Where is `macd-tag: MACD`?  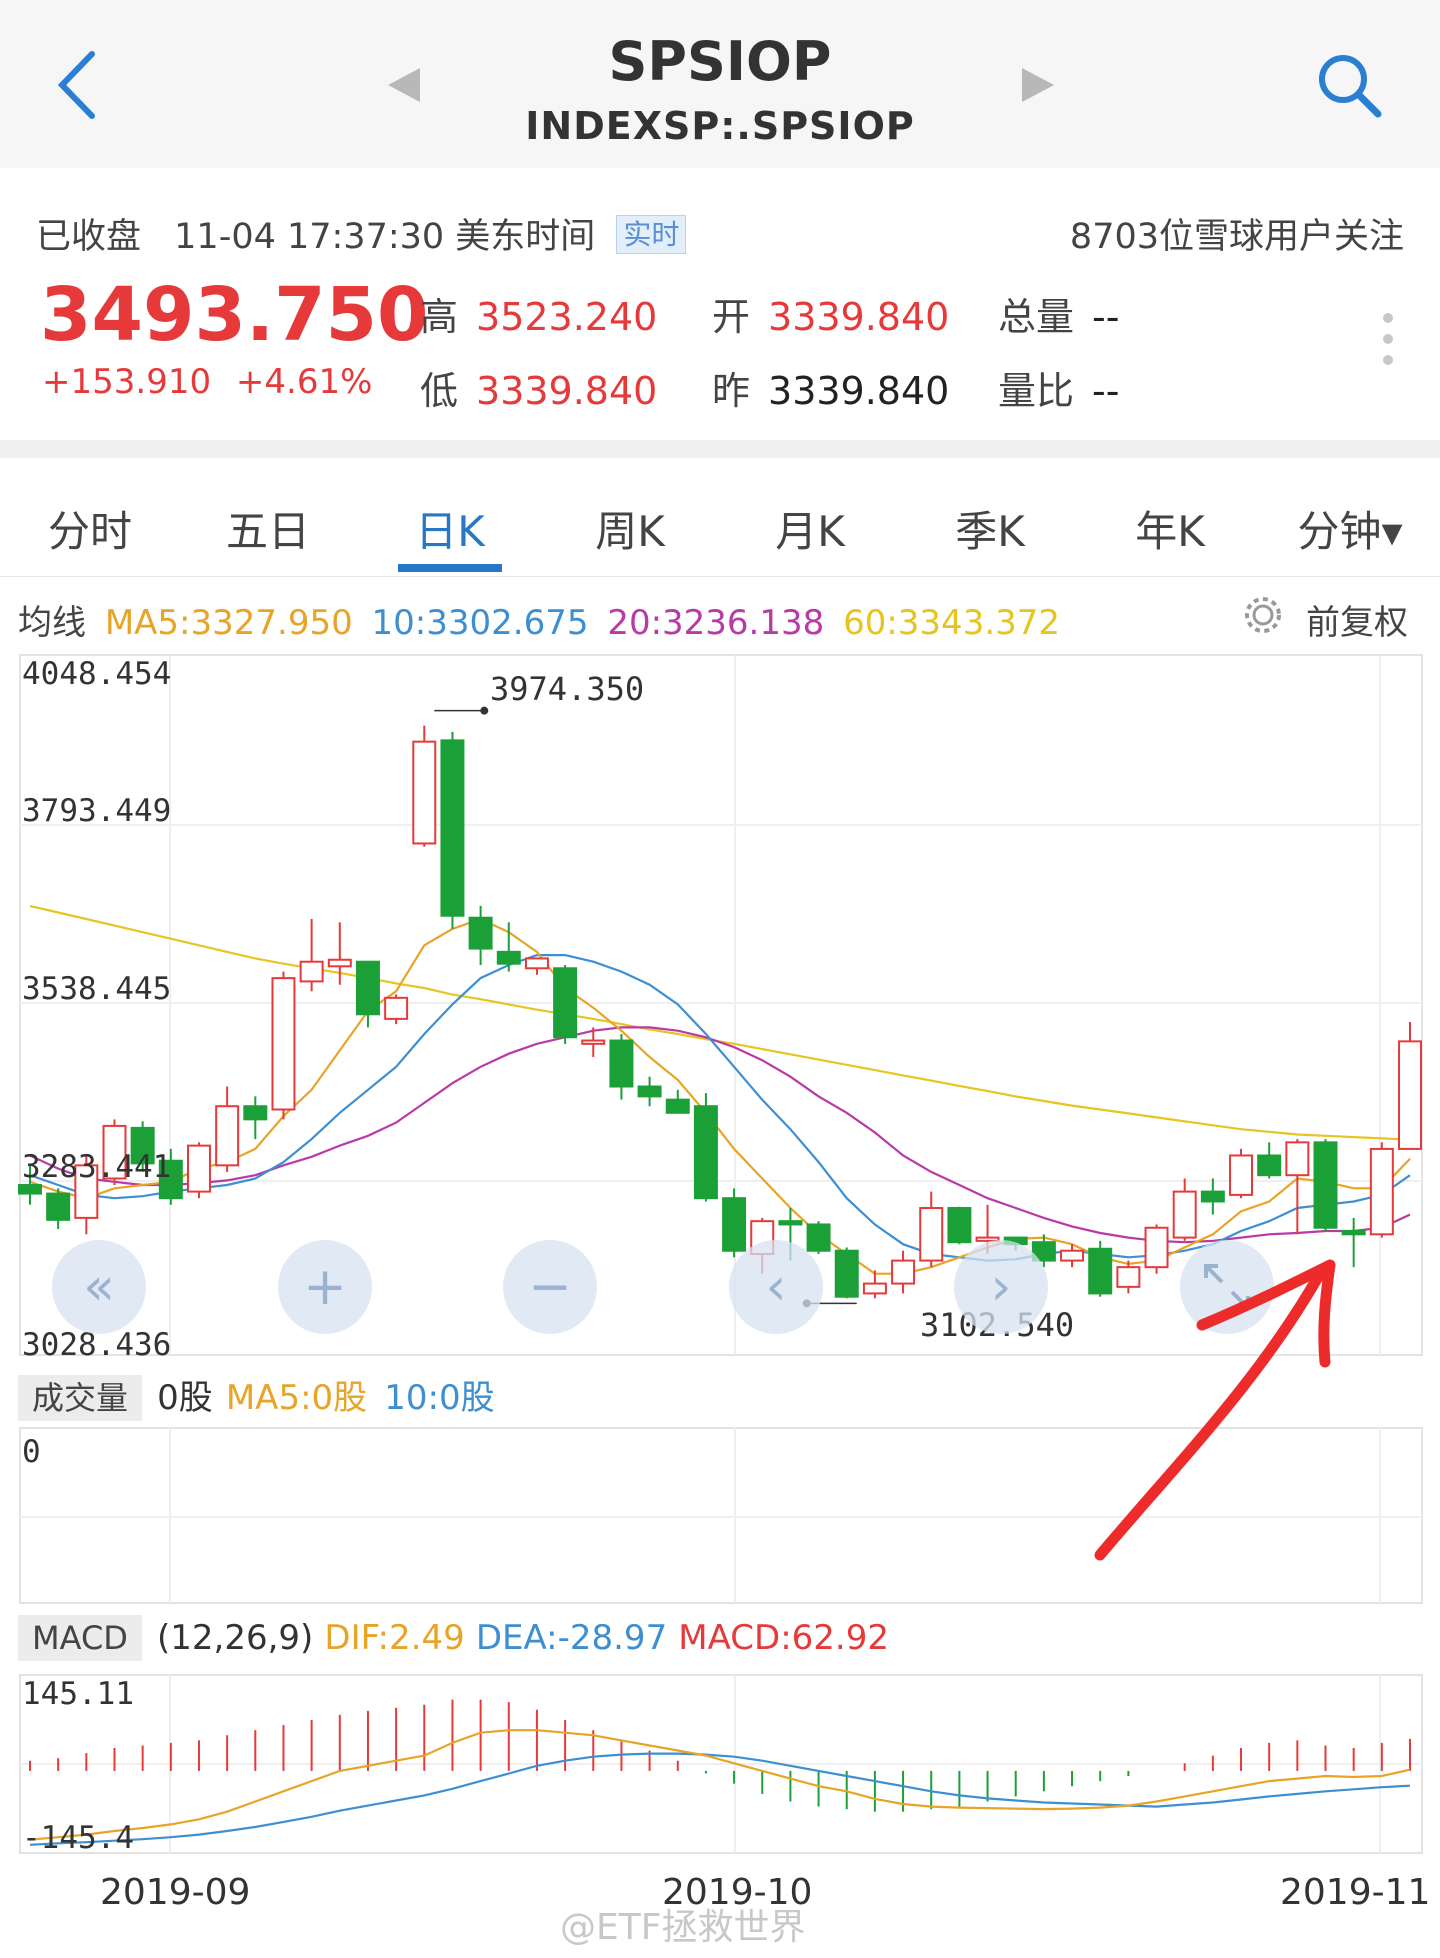
macd-tag: MACD is located at coordinates (80, 1638).